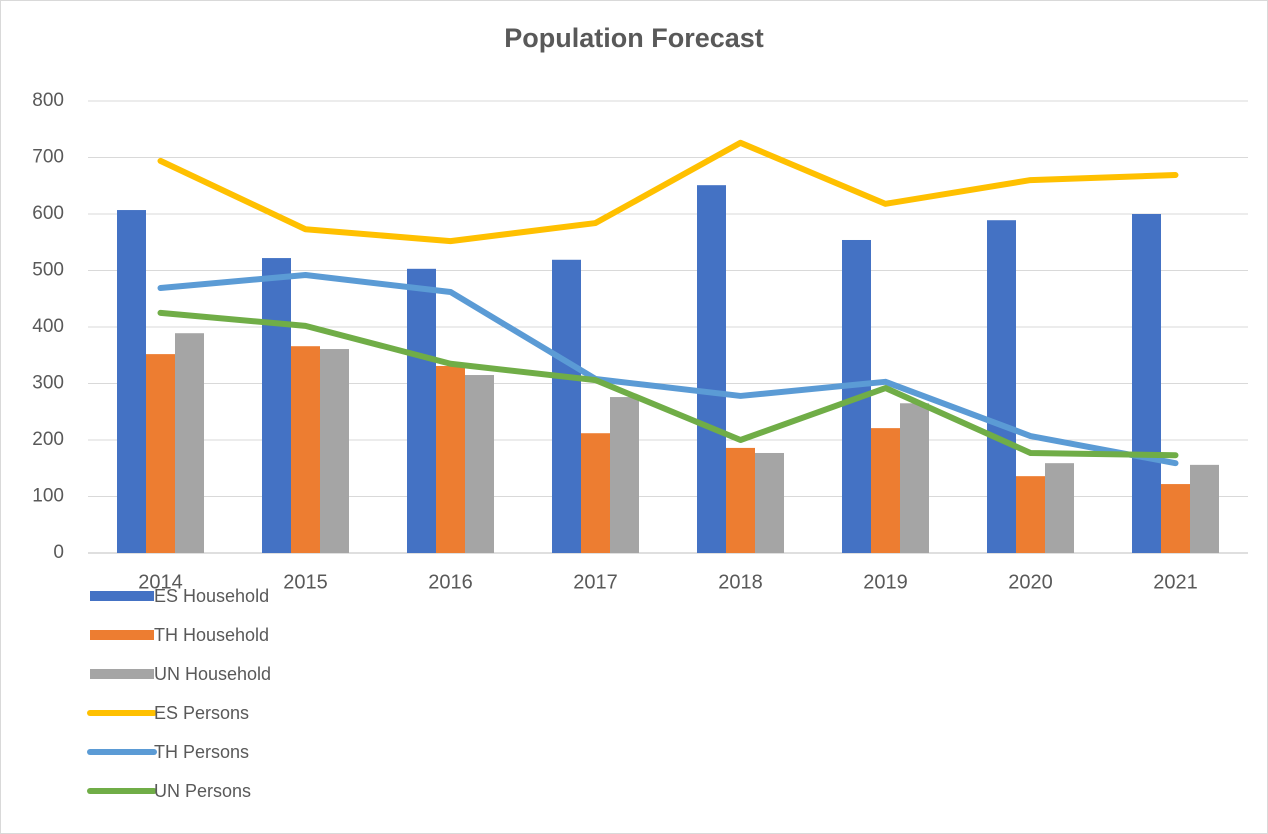 The height and width of the screenshot is (834, 1268). I want to click on y-tick-label: 400, so click(48, 326).